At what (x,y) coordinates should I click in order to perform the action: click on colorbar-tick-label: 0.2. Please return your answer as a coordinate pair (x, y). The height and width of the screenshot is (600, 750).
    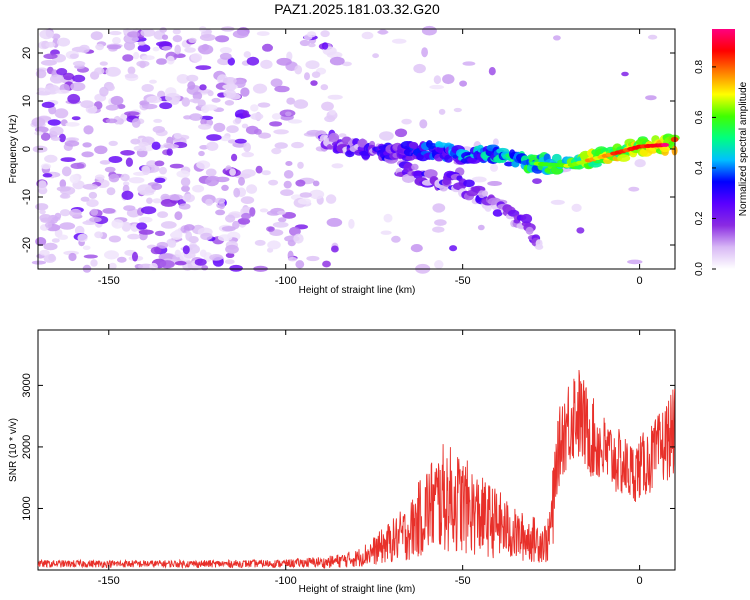
    Looking at the image, I should click on (699, 218).